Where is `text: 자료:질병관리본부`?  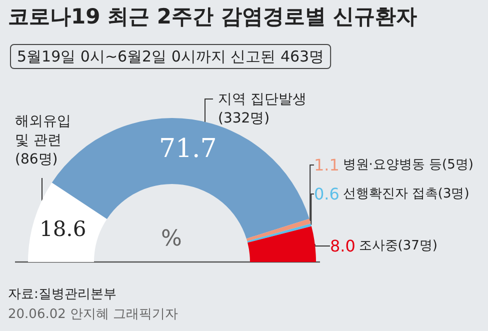
text: 자료:질병관리본부 is located at coordinates (62, 294).